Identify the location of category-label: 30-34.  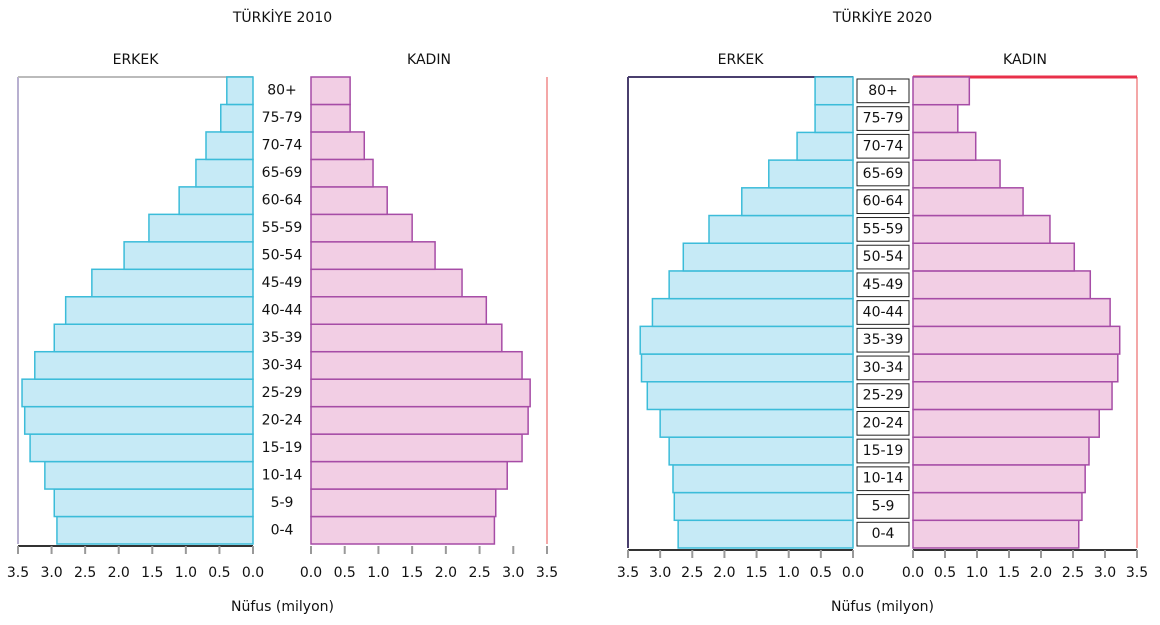
(883, 368).